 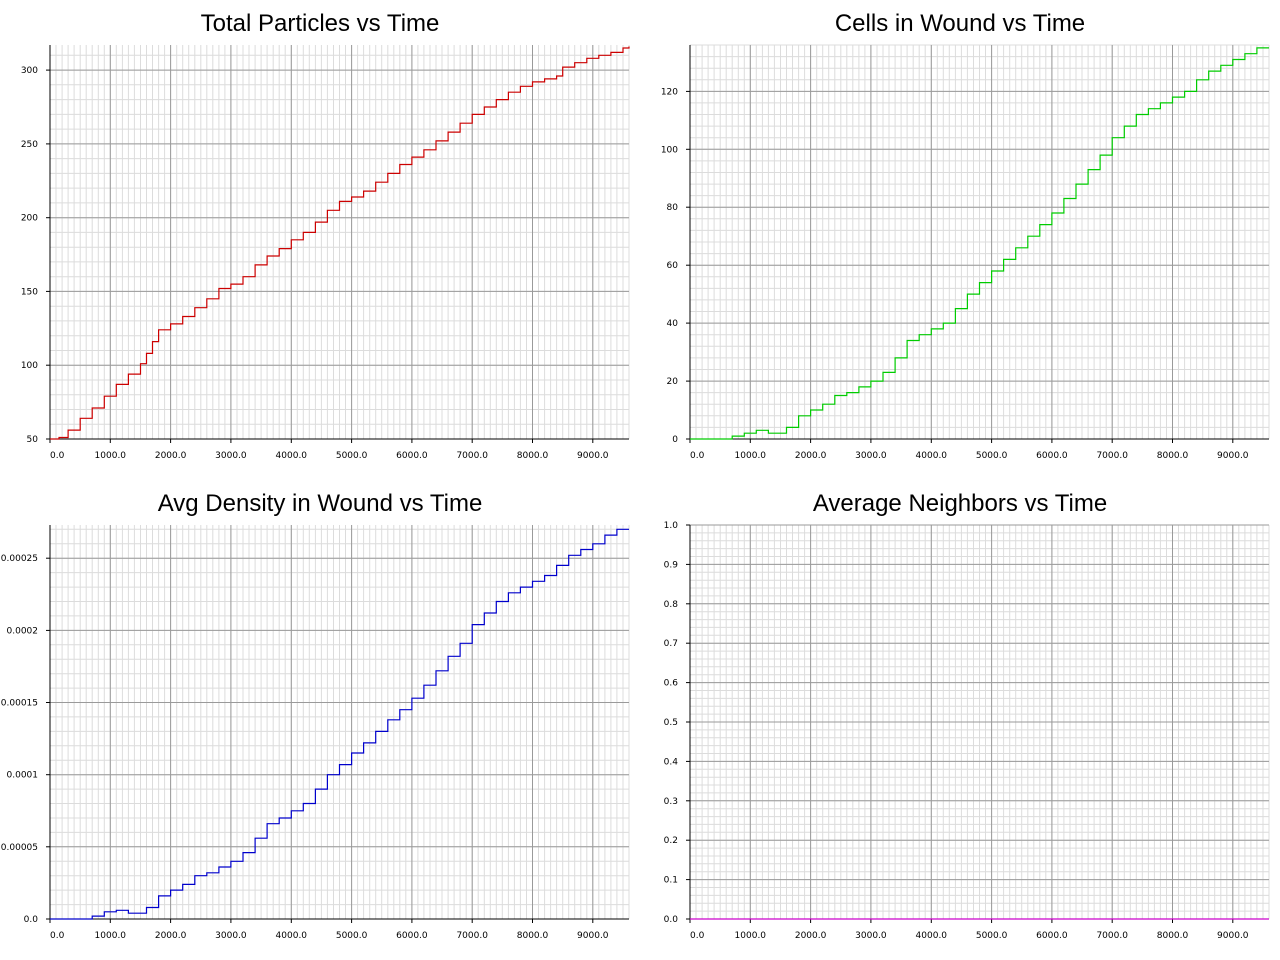 I want to click on chart-title: Avg Density in Wound vs Time, so click(x=320, y=503).